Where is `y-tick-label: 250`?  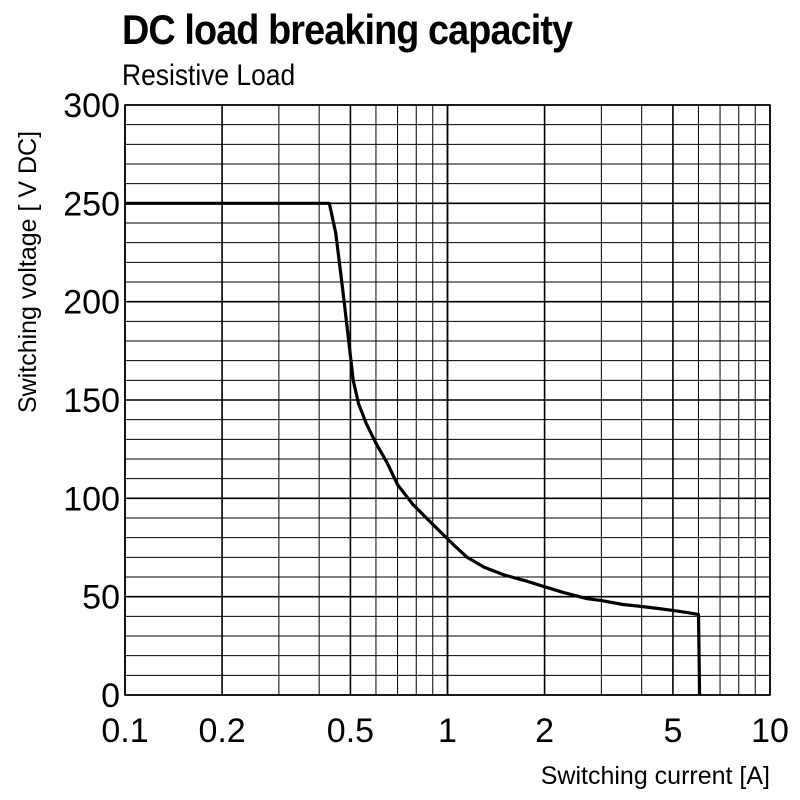
y-tick-label: 250 is located at coordinates (91, 204).